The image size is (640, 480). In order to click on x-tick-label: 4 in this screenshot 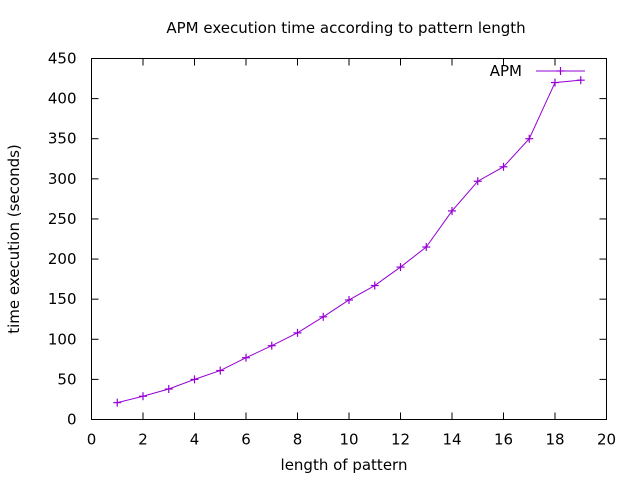, I will do `click(195, 440)`.